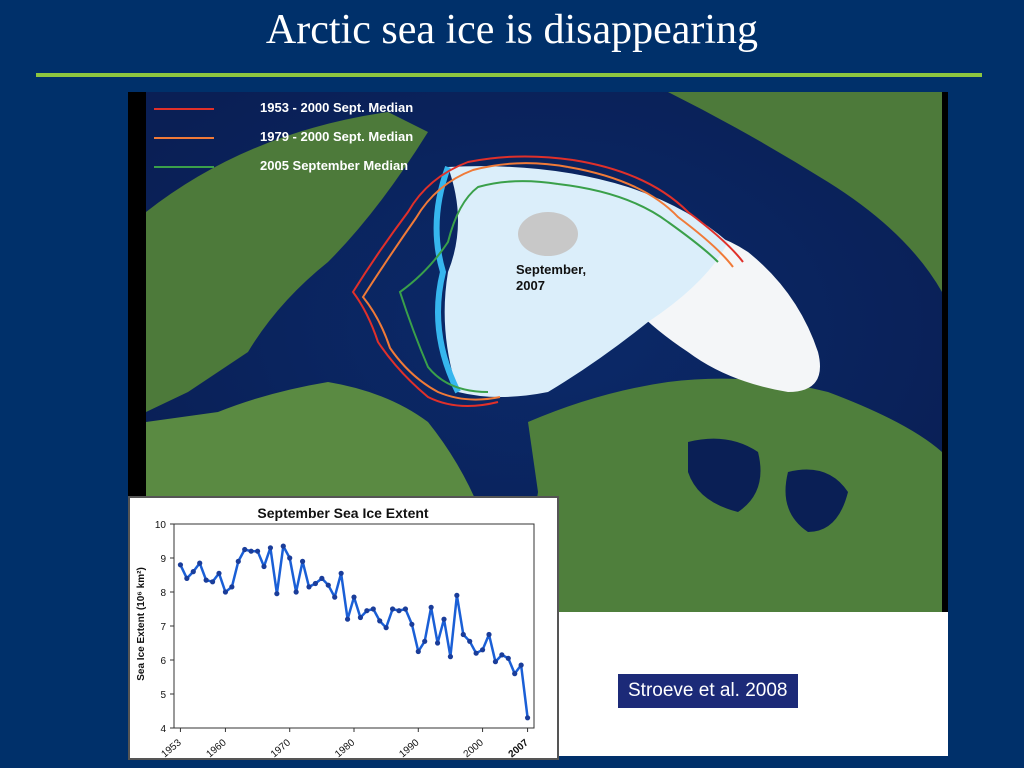 This screenshot has width=1024, height=768. I want to click on chart-title: September Sea Ice Extent, so click(343, 513).